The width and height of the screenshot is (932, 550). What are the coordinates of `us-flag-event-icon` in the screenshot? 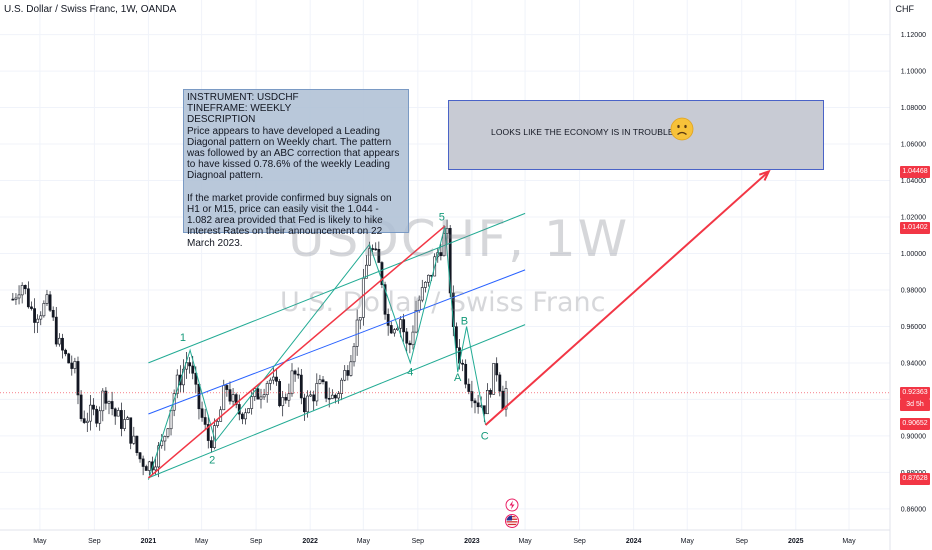 It's located at (512, 521).